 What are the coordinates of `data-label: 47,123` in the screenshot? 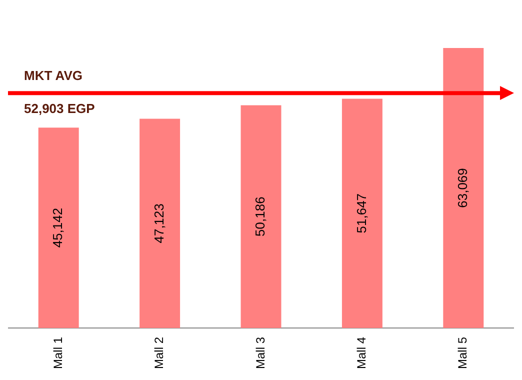 It's located at (158, 224).